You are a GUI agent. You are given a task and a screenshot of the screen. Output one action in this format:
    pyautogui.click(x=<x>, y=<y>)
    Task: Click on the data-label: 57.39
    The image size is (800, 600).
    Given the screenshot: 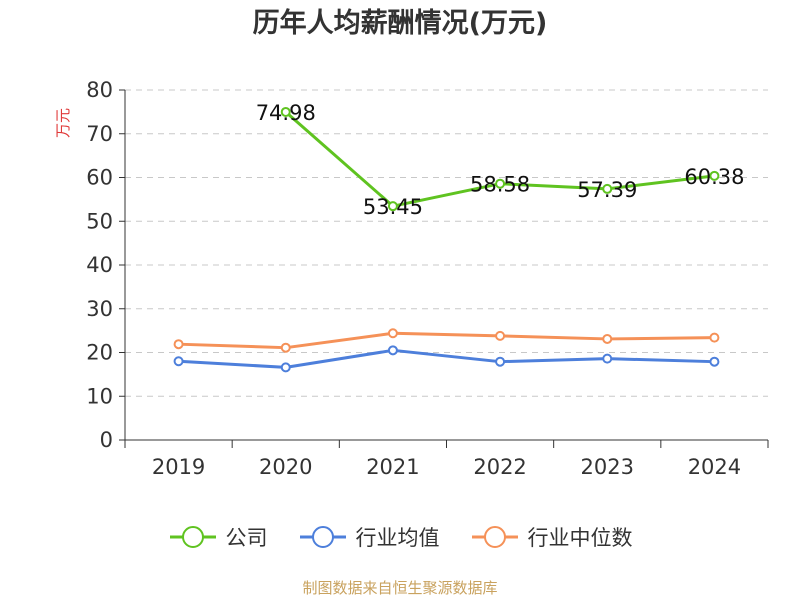 What is the action you would take?
    pyautogui.click(x=607, y=190)
    